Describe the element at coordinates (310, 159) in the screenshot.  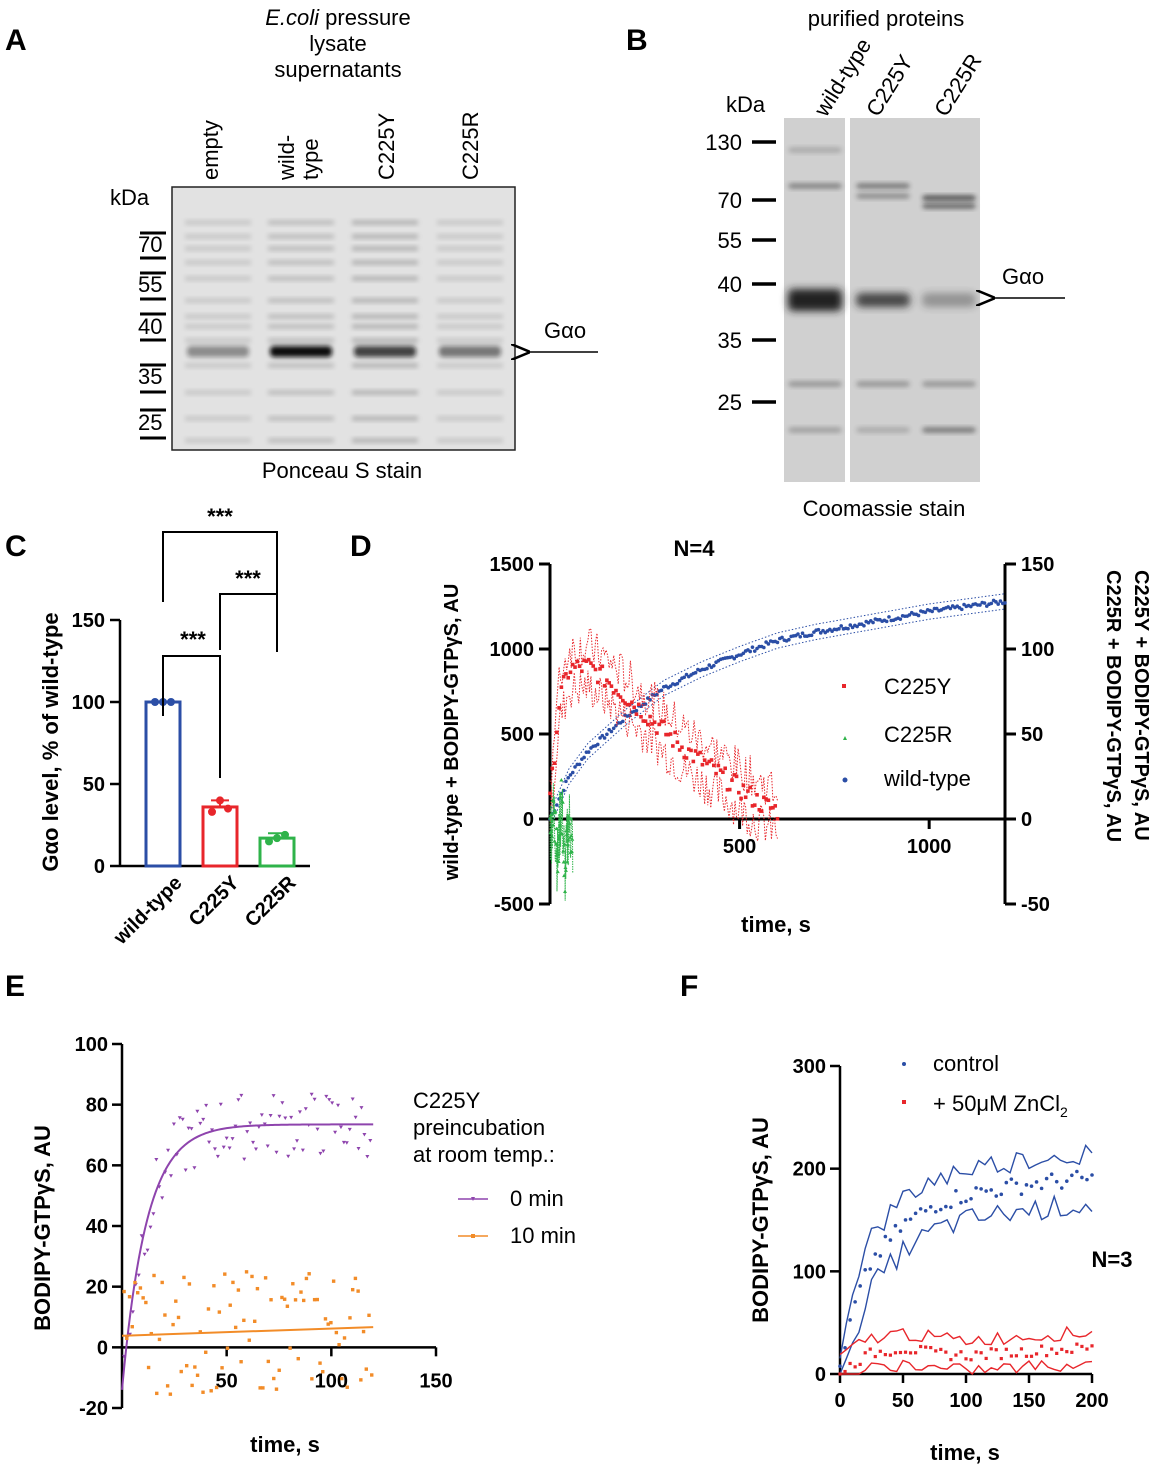
I see `lane-label-type: type` at that location.